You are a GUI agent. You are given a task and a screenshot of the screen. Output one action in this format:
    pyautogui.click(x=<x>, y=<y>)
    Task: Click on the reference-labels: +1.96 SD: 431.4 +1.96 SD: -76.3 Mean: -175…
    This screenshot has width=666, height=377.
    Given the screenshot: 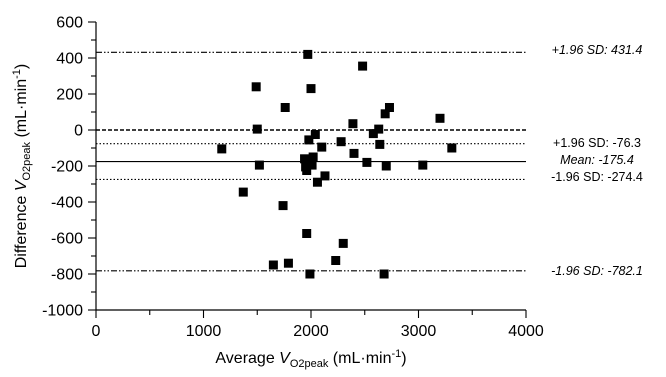 What is the action you would take?
    pyautogui.click(x=597, y=160)
    